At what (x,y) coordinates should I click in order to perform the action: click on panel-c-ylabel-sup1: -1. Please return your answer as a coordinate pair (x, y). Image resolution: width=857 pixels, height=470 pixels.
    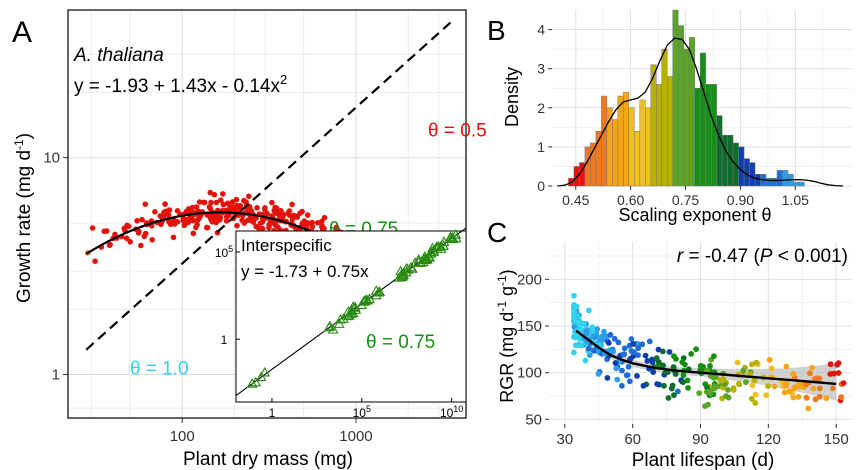
    Looking at the image, I should click on (502, 306).